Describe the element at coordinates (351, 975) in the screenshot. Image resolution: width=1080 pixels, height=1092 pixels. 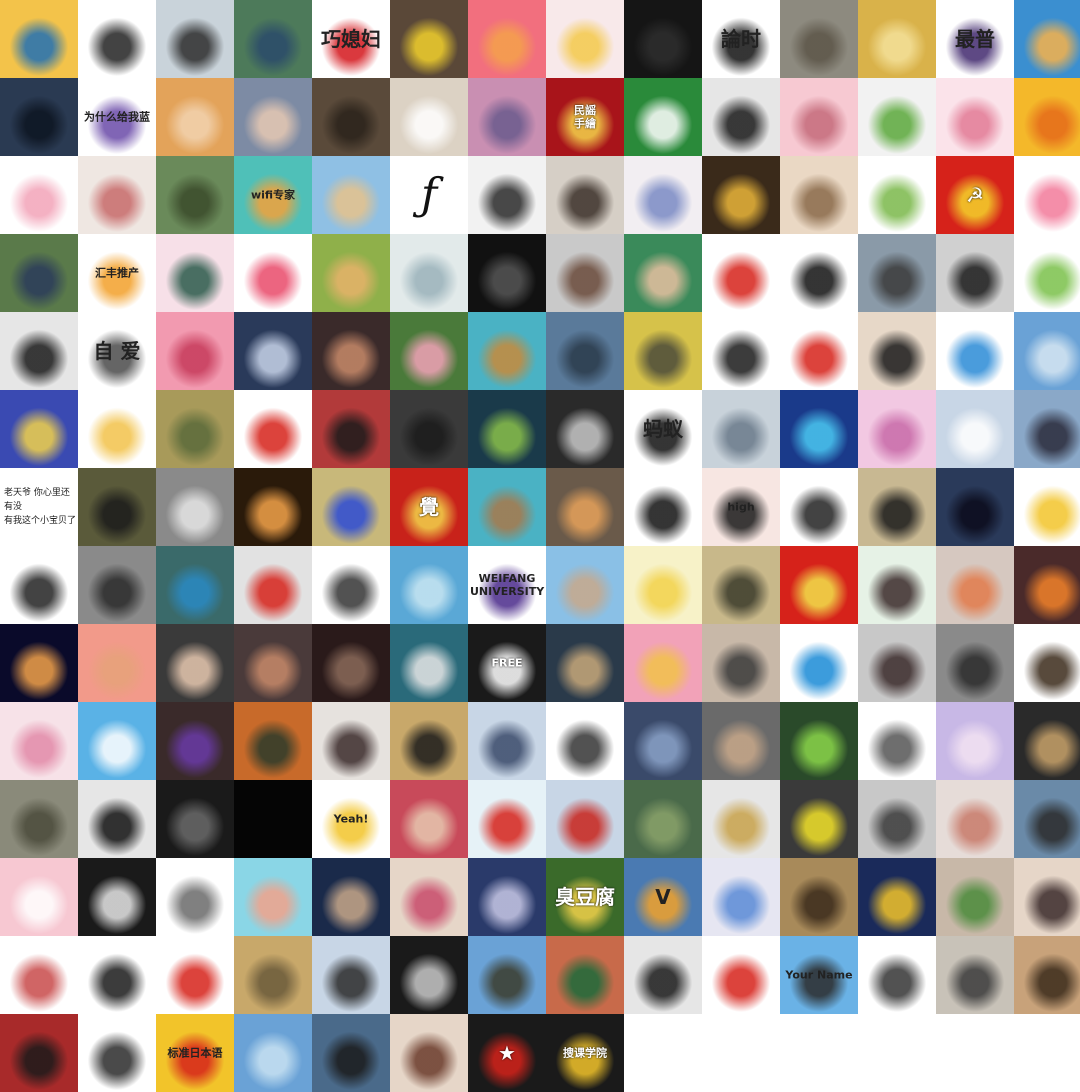
I see `avatar-girl-birds` at that location.